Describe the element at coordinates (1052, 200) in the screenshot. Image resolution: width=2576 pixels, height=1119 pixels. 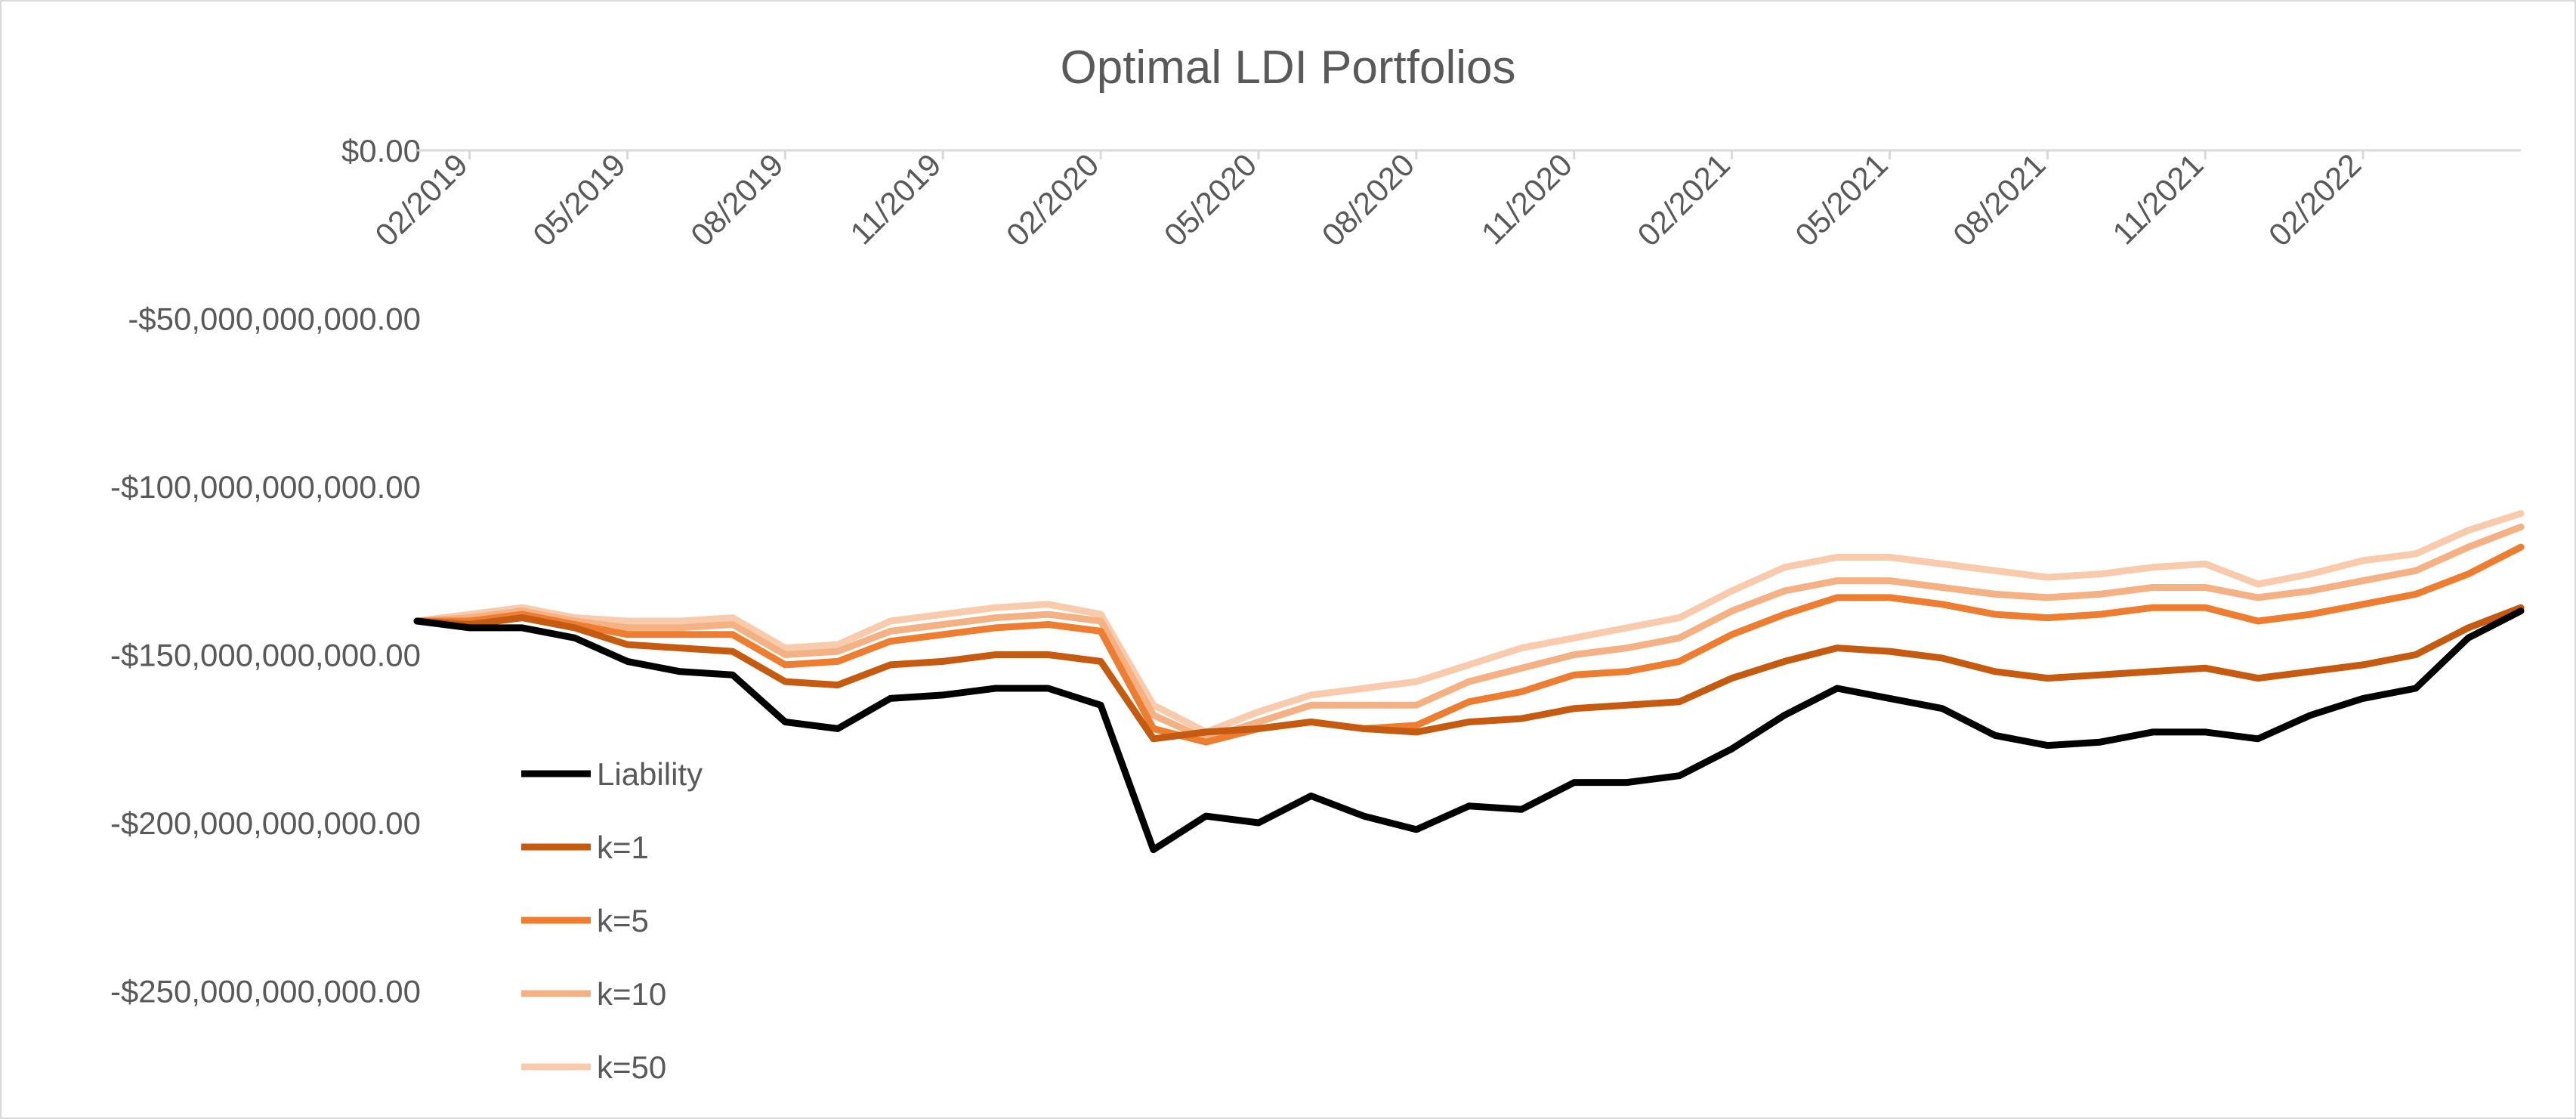
I see `x-tick-label: 02/2020` at that location.